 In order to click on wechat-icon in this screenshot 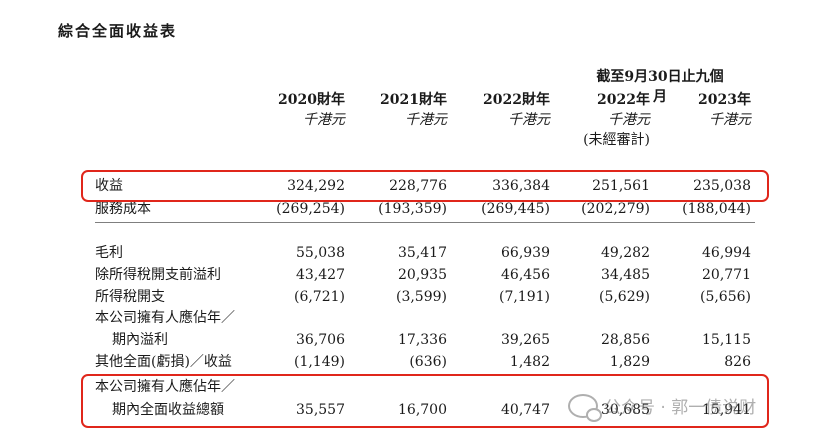, I will do `click(585, 407)`.